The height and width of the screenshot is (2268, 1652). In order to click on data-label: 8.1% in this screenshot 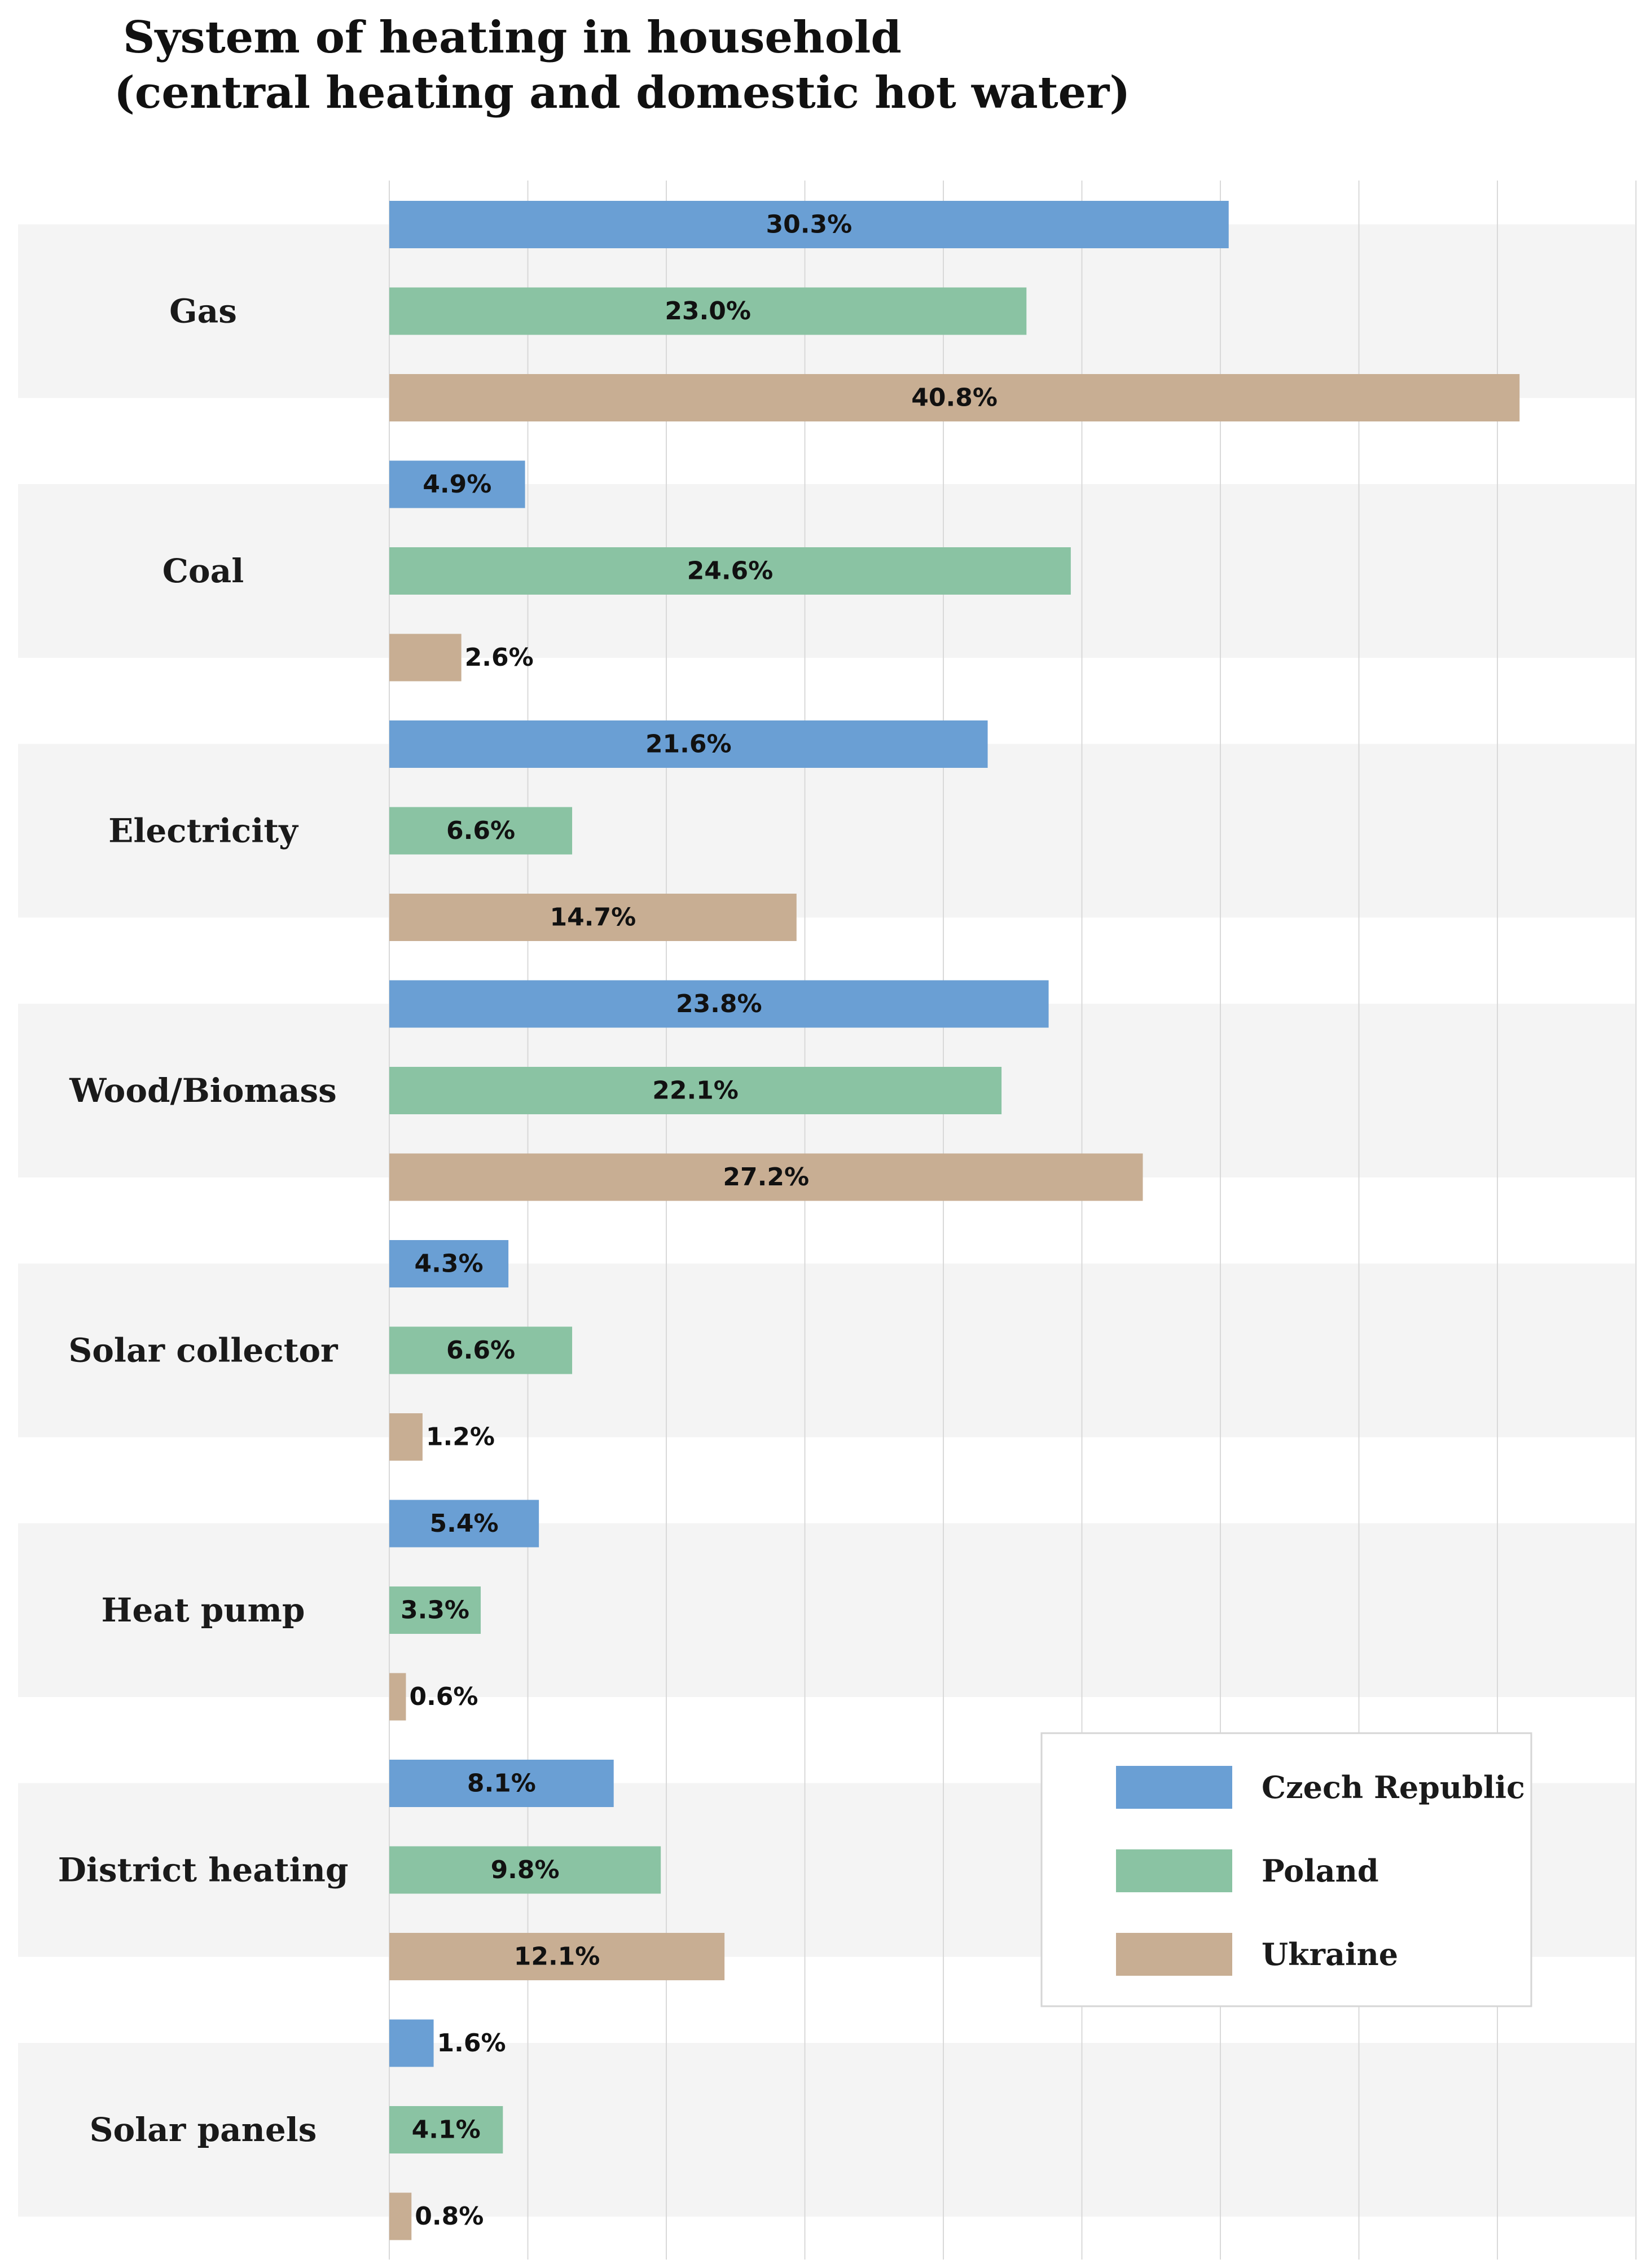, I will do `click(502, 1784)`.